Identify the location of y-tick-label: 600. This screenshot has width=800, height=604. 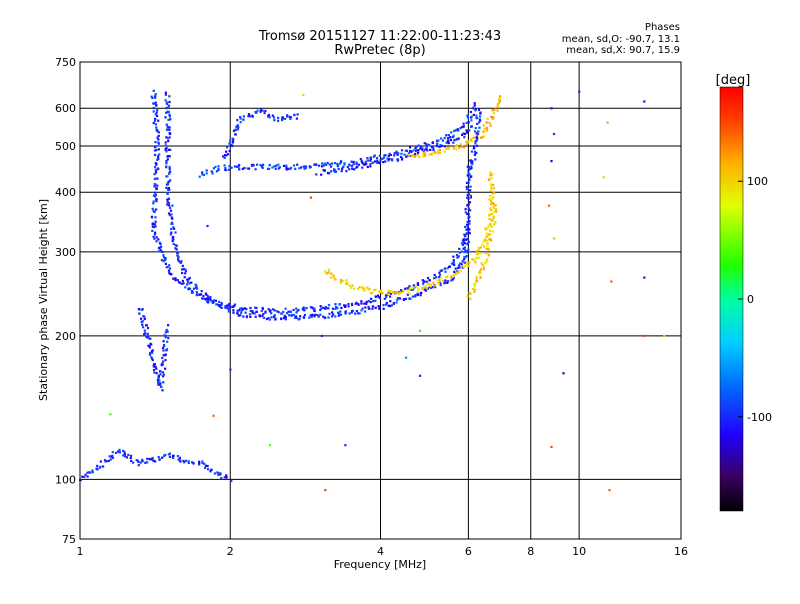
(65, 108).